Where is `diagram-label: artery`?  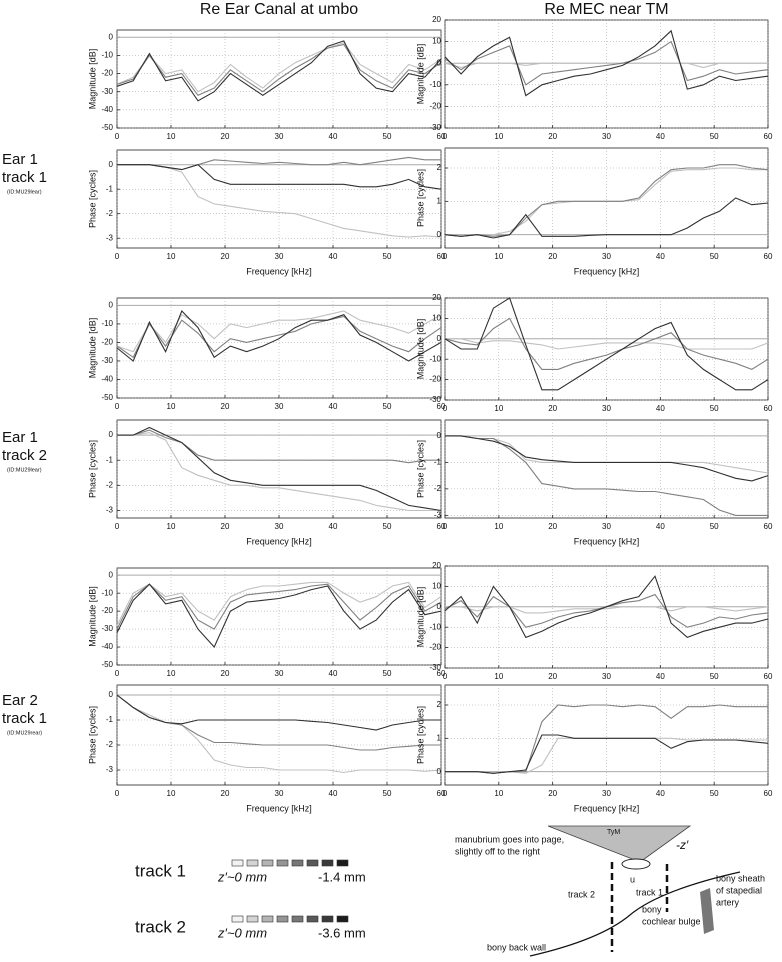 diagram-label: artery is located at coordinates (728, 902).